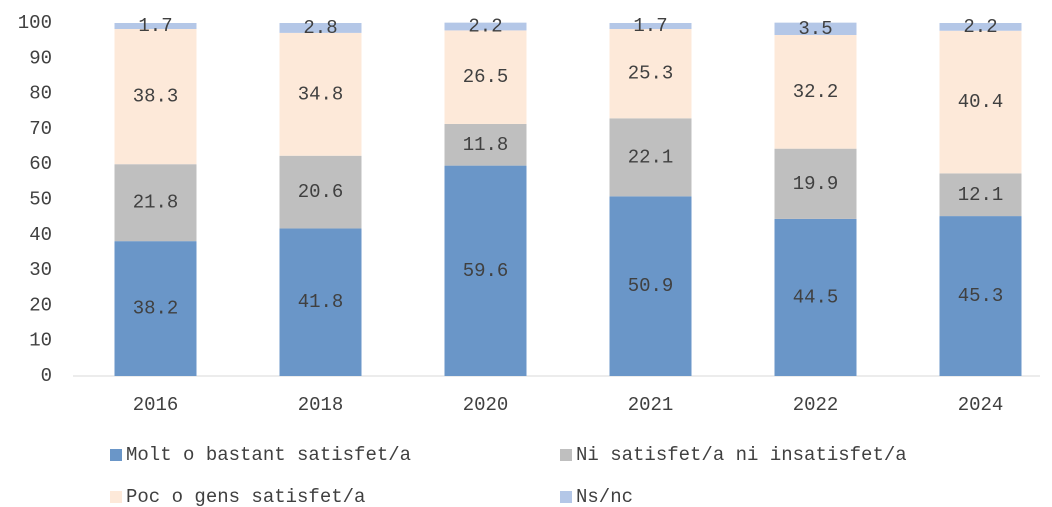  I want to click on x-tick-label: 2020, so click(486, 405).